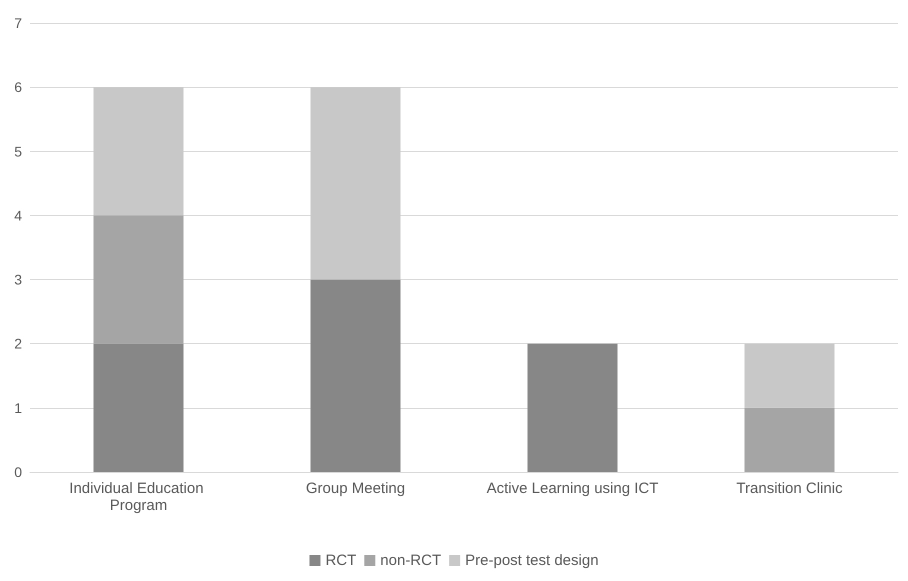 The image size is (908, 581). Describe the element at coordinates (18, 215) in the screenshot. I see `y-tick-label: 4` at that location.